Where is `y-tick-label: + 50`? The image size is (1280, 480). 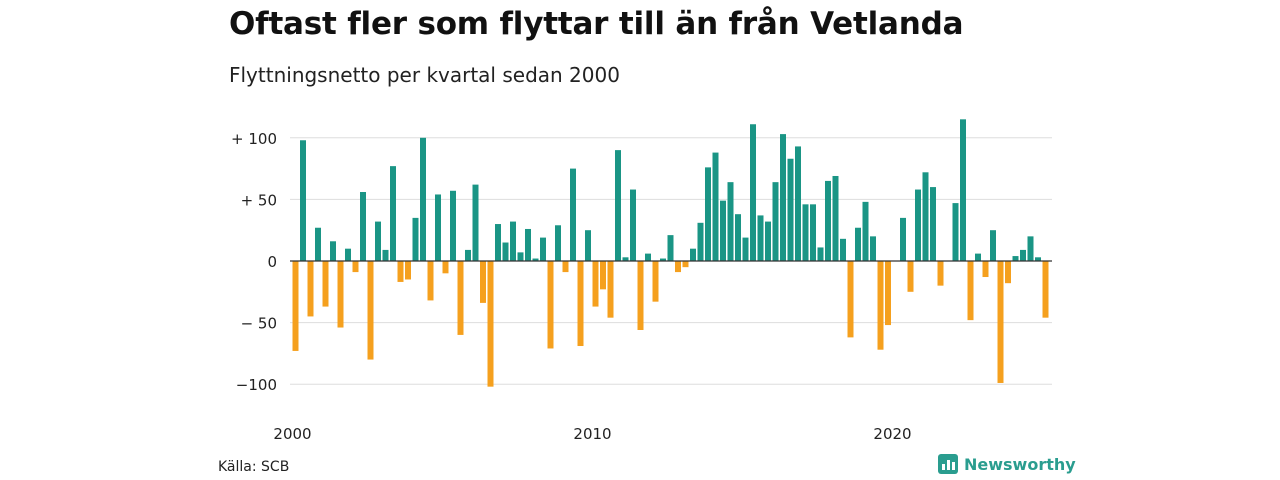 y-tick-label: + 50 is located at coordinates (259, 200).